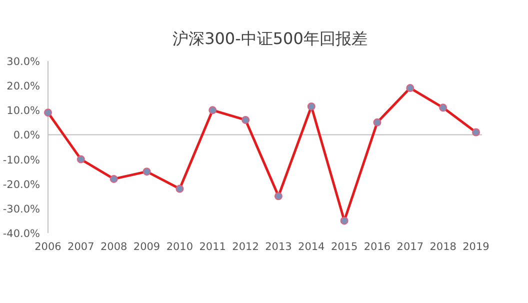  Describe the element at coordinates (81, 247) in the screenshot. I see `x-tick-label: 2007` at that location.